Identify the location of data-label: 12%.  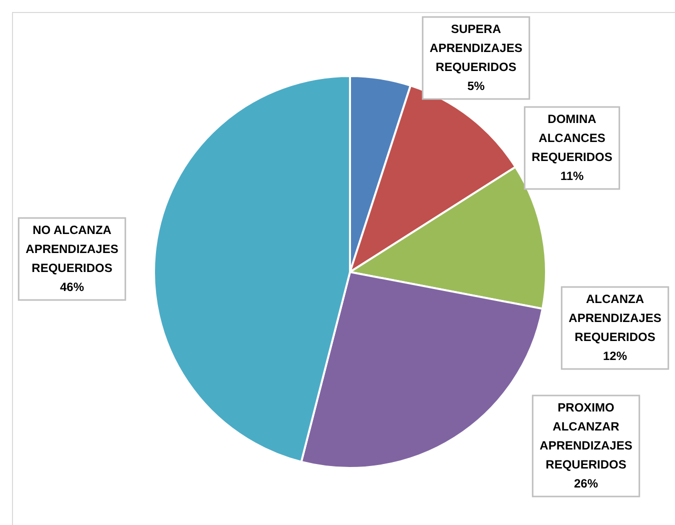
(615, 355).